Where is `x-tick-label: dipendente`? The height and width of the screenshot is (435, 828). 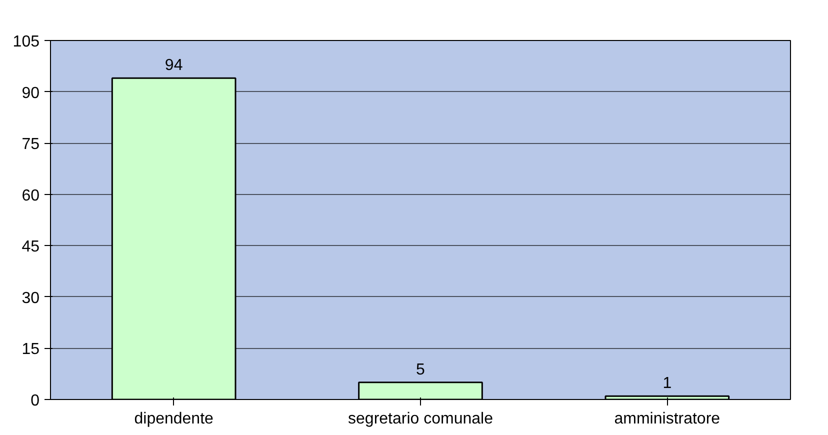 x-tick-label: dipendente is located at coordinates (174, 419).